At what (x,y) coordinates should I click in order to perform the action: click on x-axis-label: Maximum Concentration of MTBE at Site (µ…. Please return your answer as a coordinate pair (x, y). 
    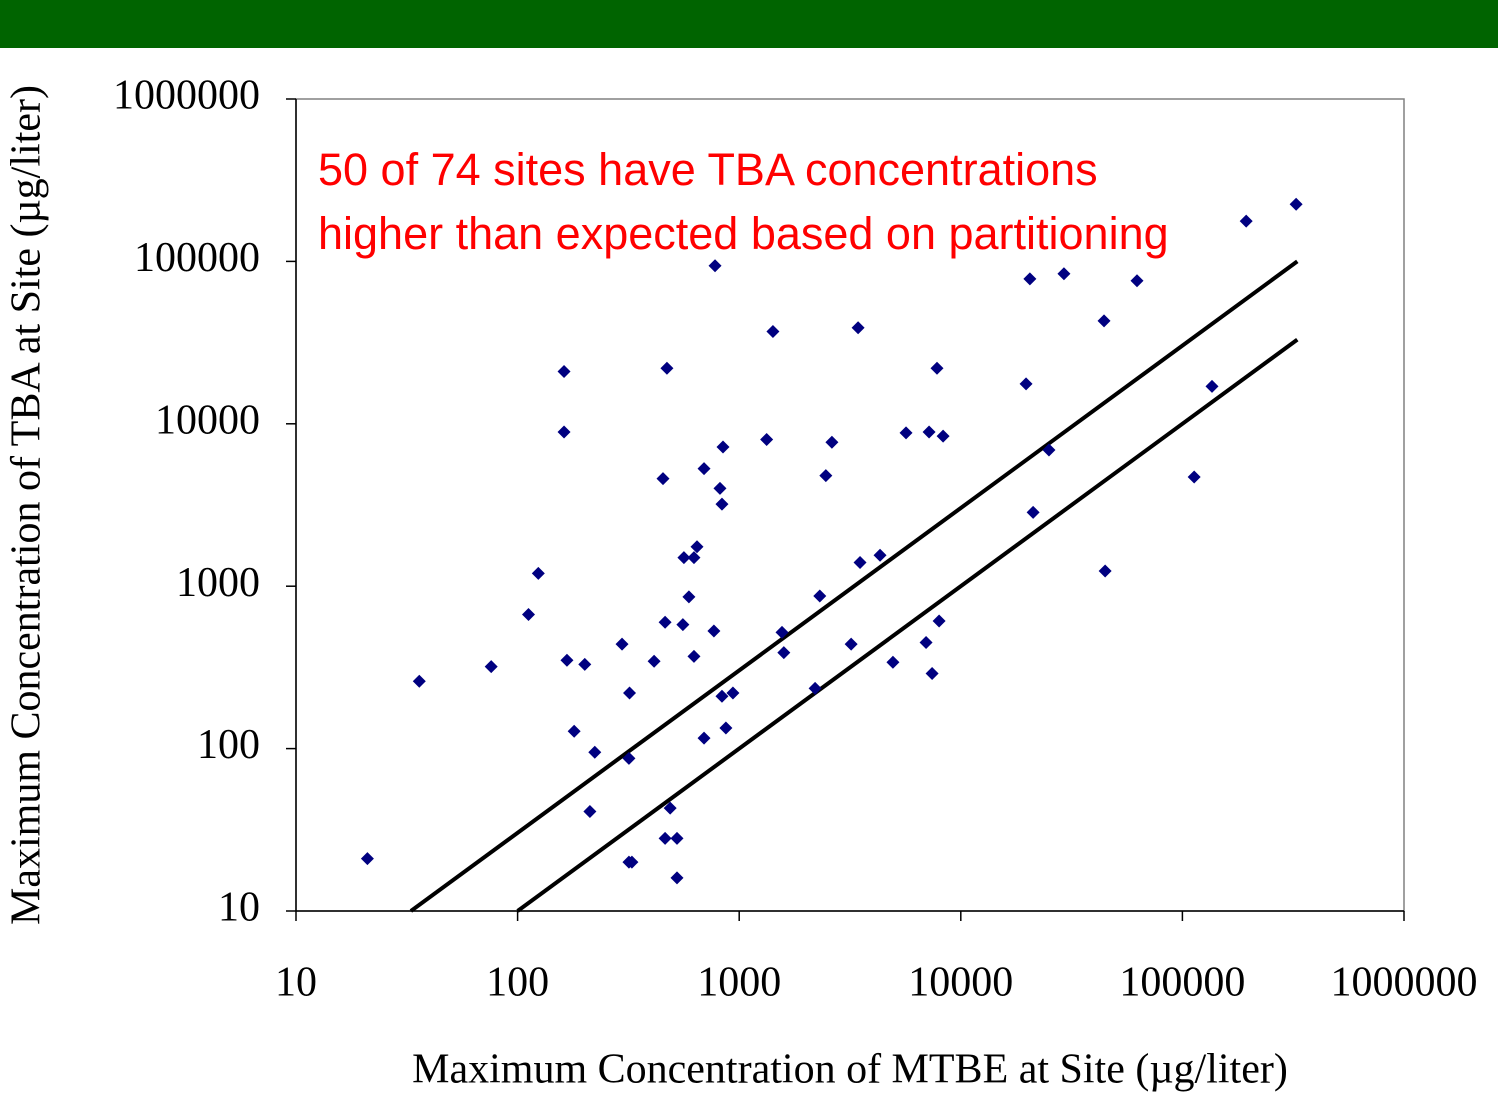
    Looking at the image, I should click on (850, 1070).